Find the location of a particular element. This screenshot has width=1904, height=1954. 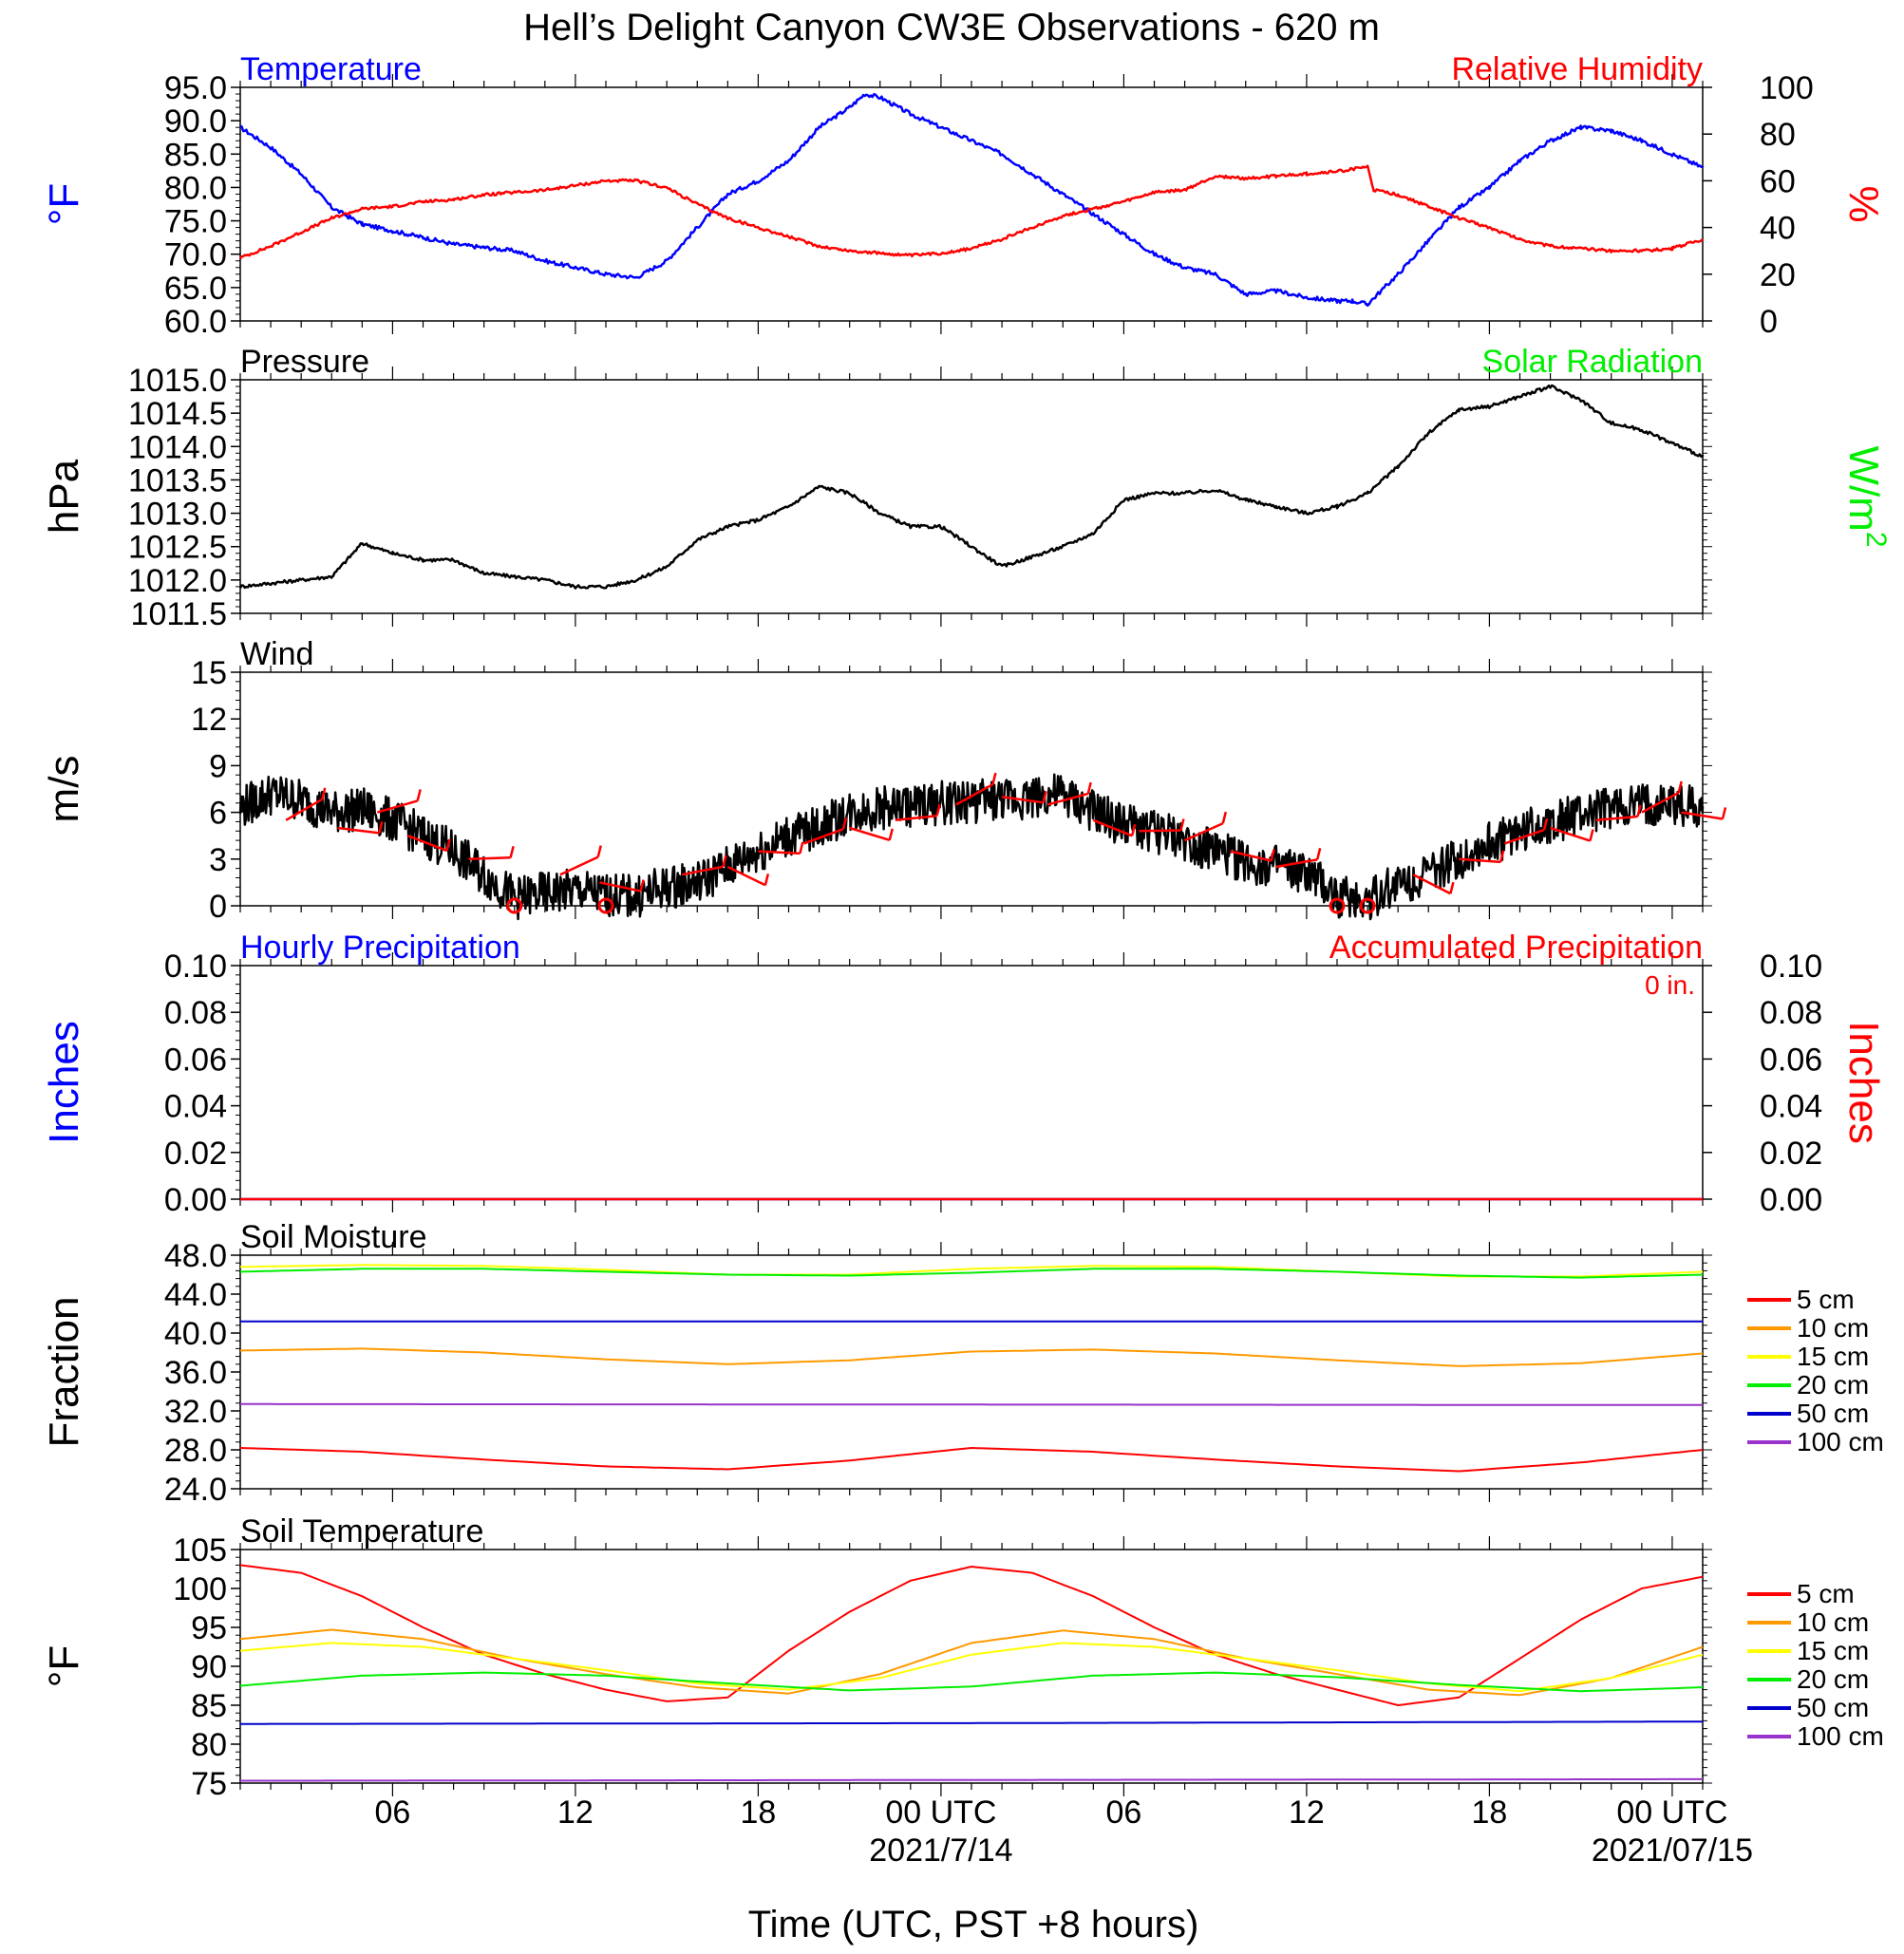

soilm-ytick-label: 40.0 is located at coordinates (196, 1334).